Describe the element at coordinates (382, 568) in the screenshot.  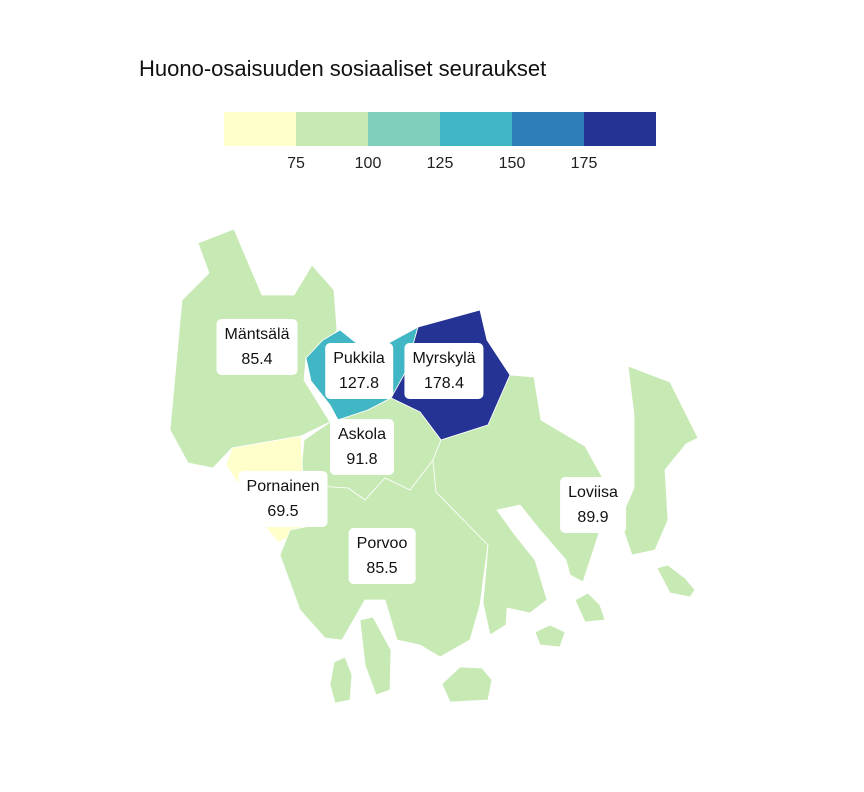
I see `region-value: 85.5` at that location.